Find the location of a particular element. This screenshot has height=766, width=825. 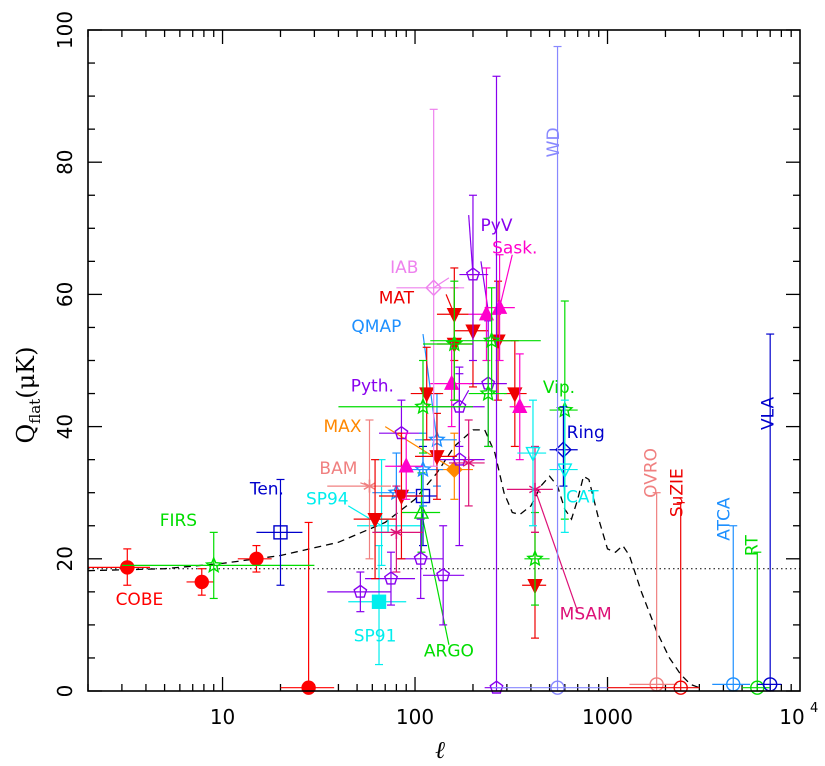

dataset-label: WD is located at coordinates (554, 142).